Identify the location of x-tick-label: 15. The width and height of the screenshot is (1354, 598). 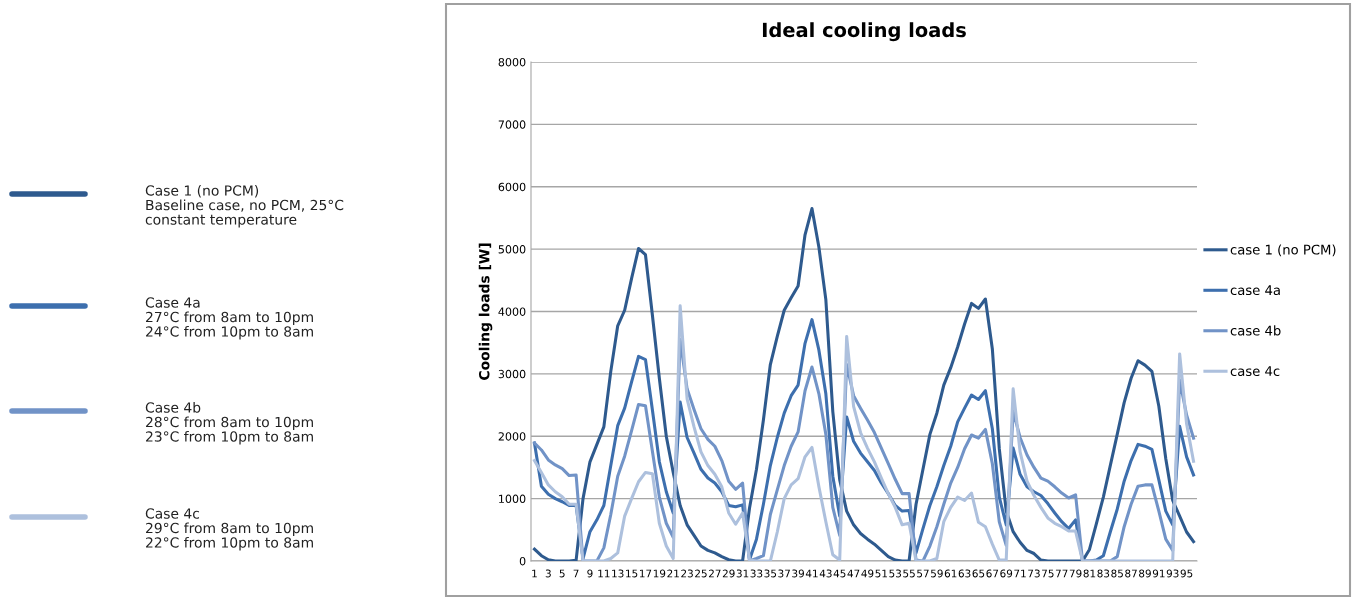
(632, 573).